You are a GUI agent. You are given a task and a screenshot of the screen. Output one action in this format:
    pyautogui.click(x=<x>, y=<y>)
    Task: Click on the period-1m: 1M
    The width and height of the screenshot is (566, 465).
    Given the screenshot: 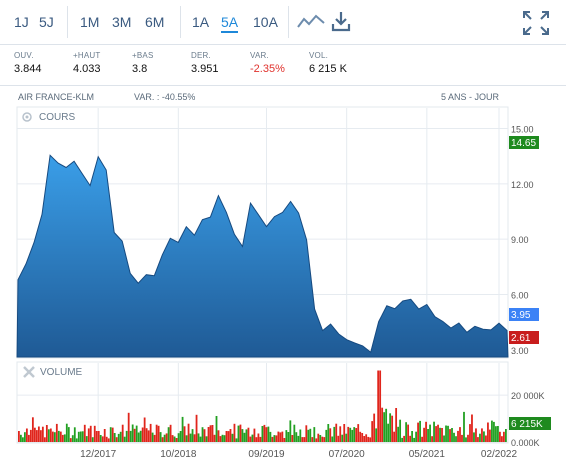 What is the action you would take?
    pyautogui.click(x=90, y=22)
    